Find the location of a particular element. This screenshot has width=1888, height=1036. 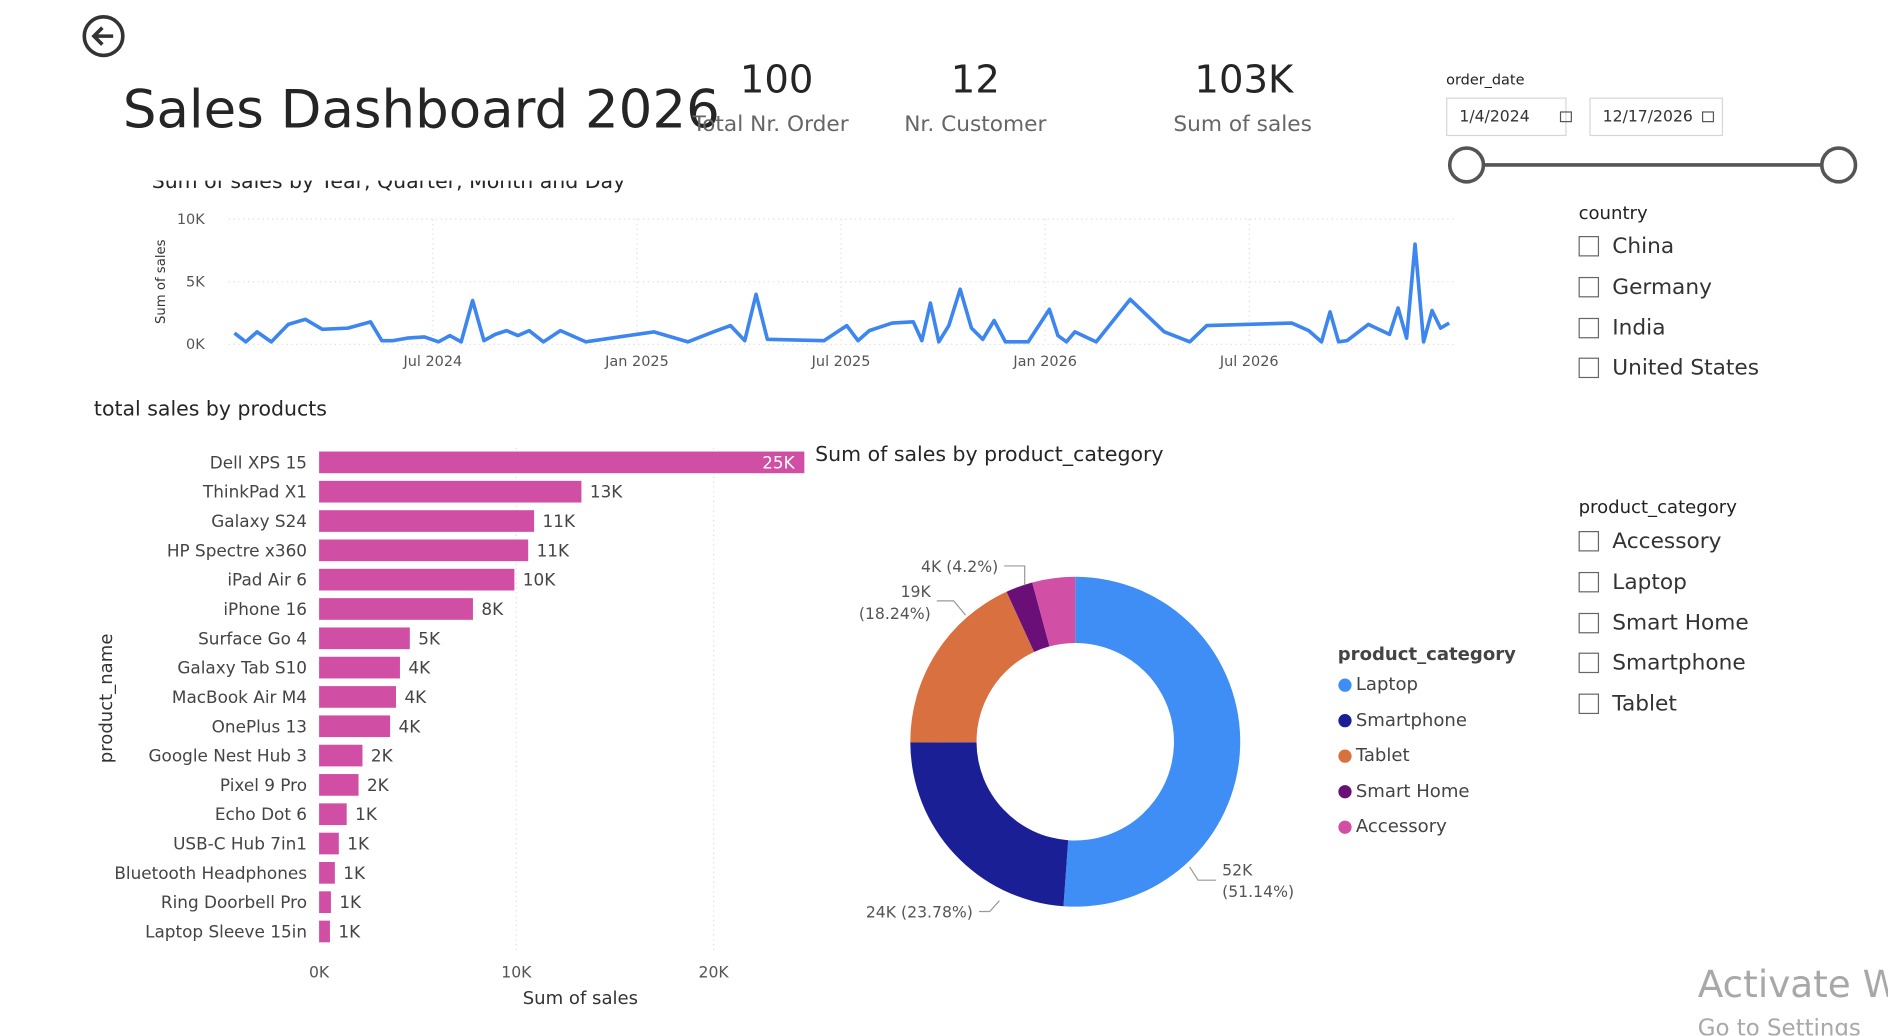

back-button is located at coordinates (103, 36).